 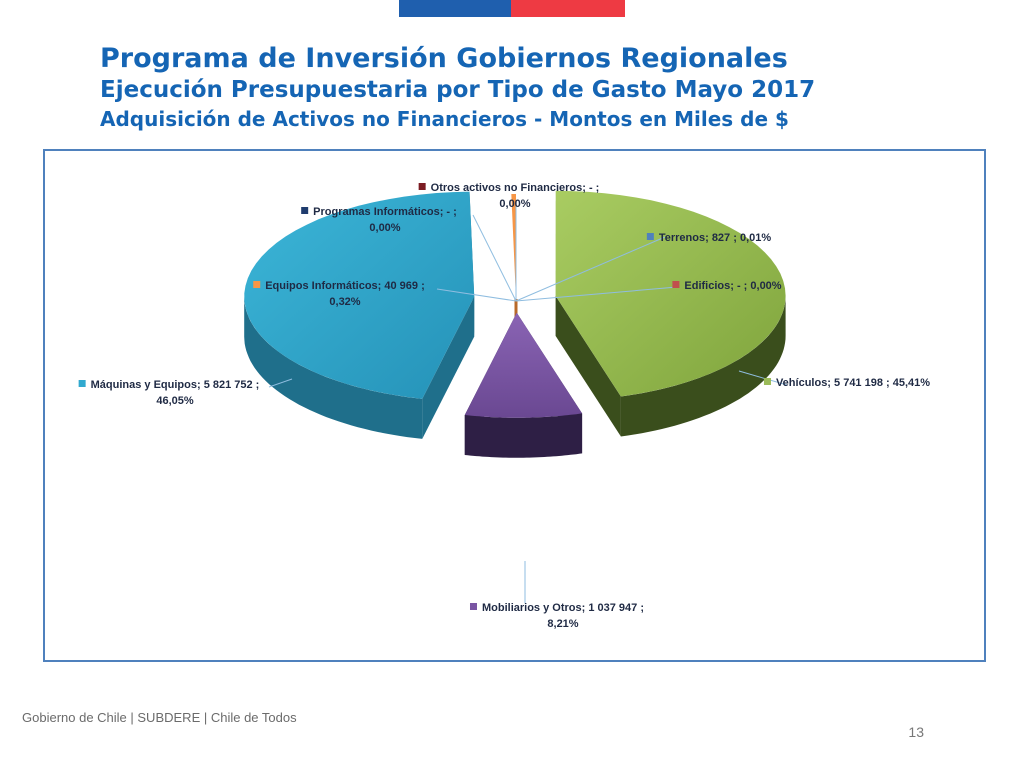 What do you see at coordinates (916, 732) in the screenshot?
I see `page-number: 13` at bounding box center [916, 732].